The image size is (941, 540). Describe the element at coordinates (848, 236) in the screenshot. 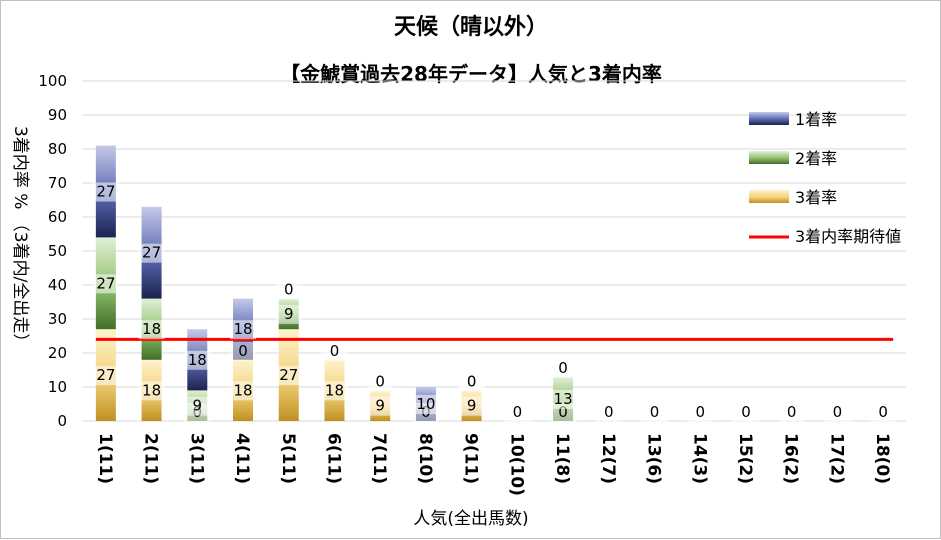

I see `legend-label-expected: 3着内率期待値` at that location.